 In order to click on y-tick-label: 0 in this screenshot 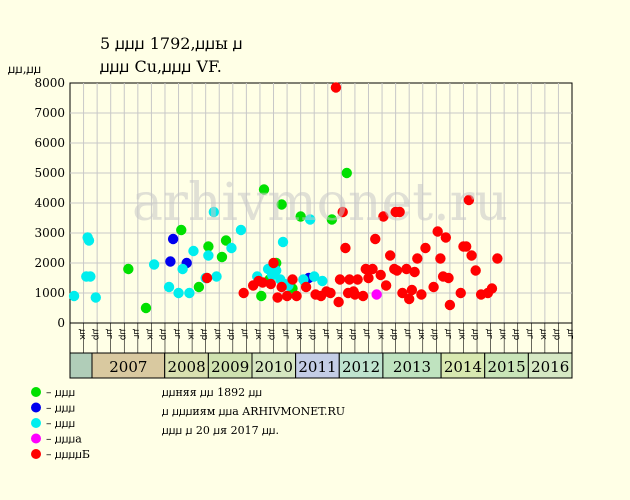, I will do `click(61, 323)`.